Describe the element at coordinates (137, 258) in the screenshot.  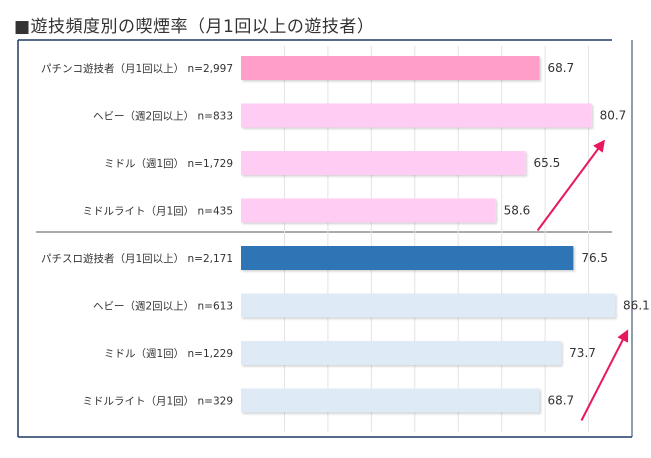
I see `category-label: パチスロ遊技者（月1回以上） n=2,171` at that location.